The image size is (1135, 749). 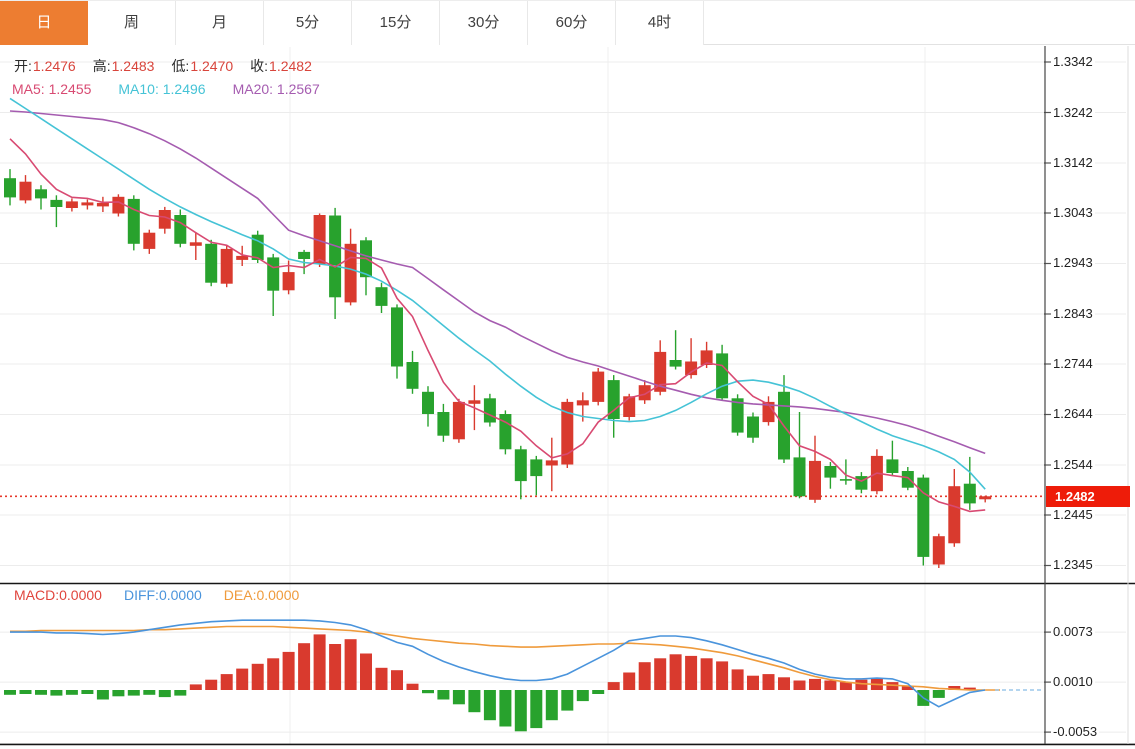 What do you see at coordinates (1073, 163) in the screenshot?
I see `price-axis-label: 1.3142` at bounding box center [1073, 163].